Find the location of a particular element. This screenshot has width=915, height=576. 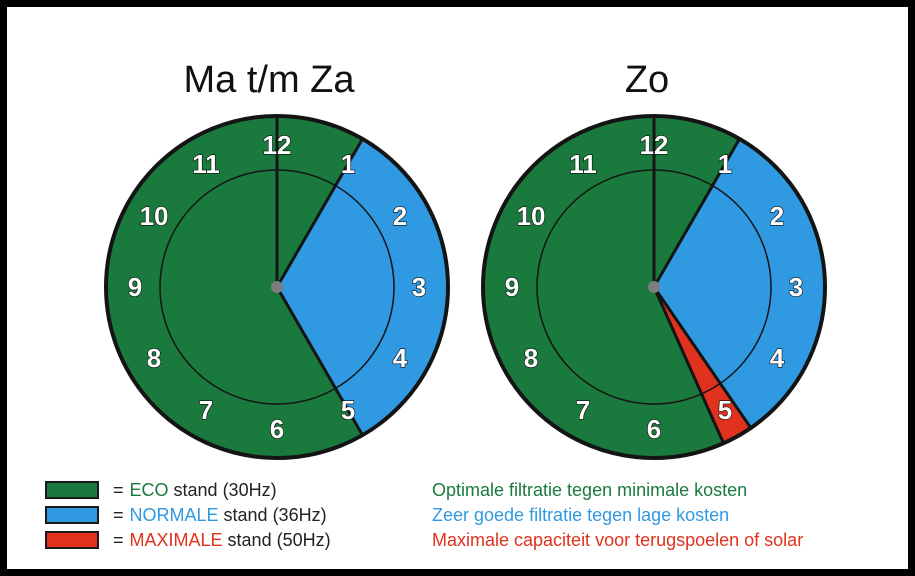

clock-1-hour-8: 8 is located at coordinates (531, 358).